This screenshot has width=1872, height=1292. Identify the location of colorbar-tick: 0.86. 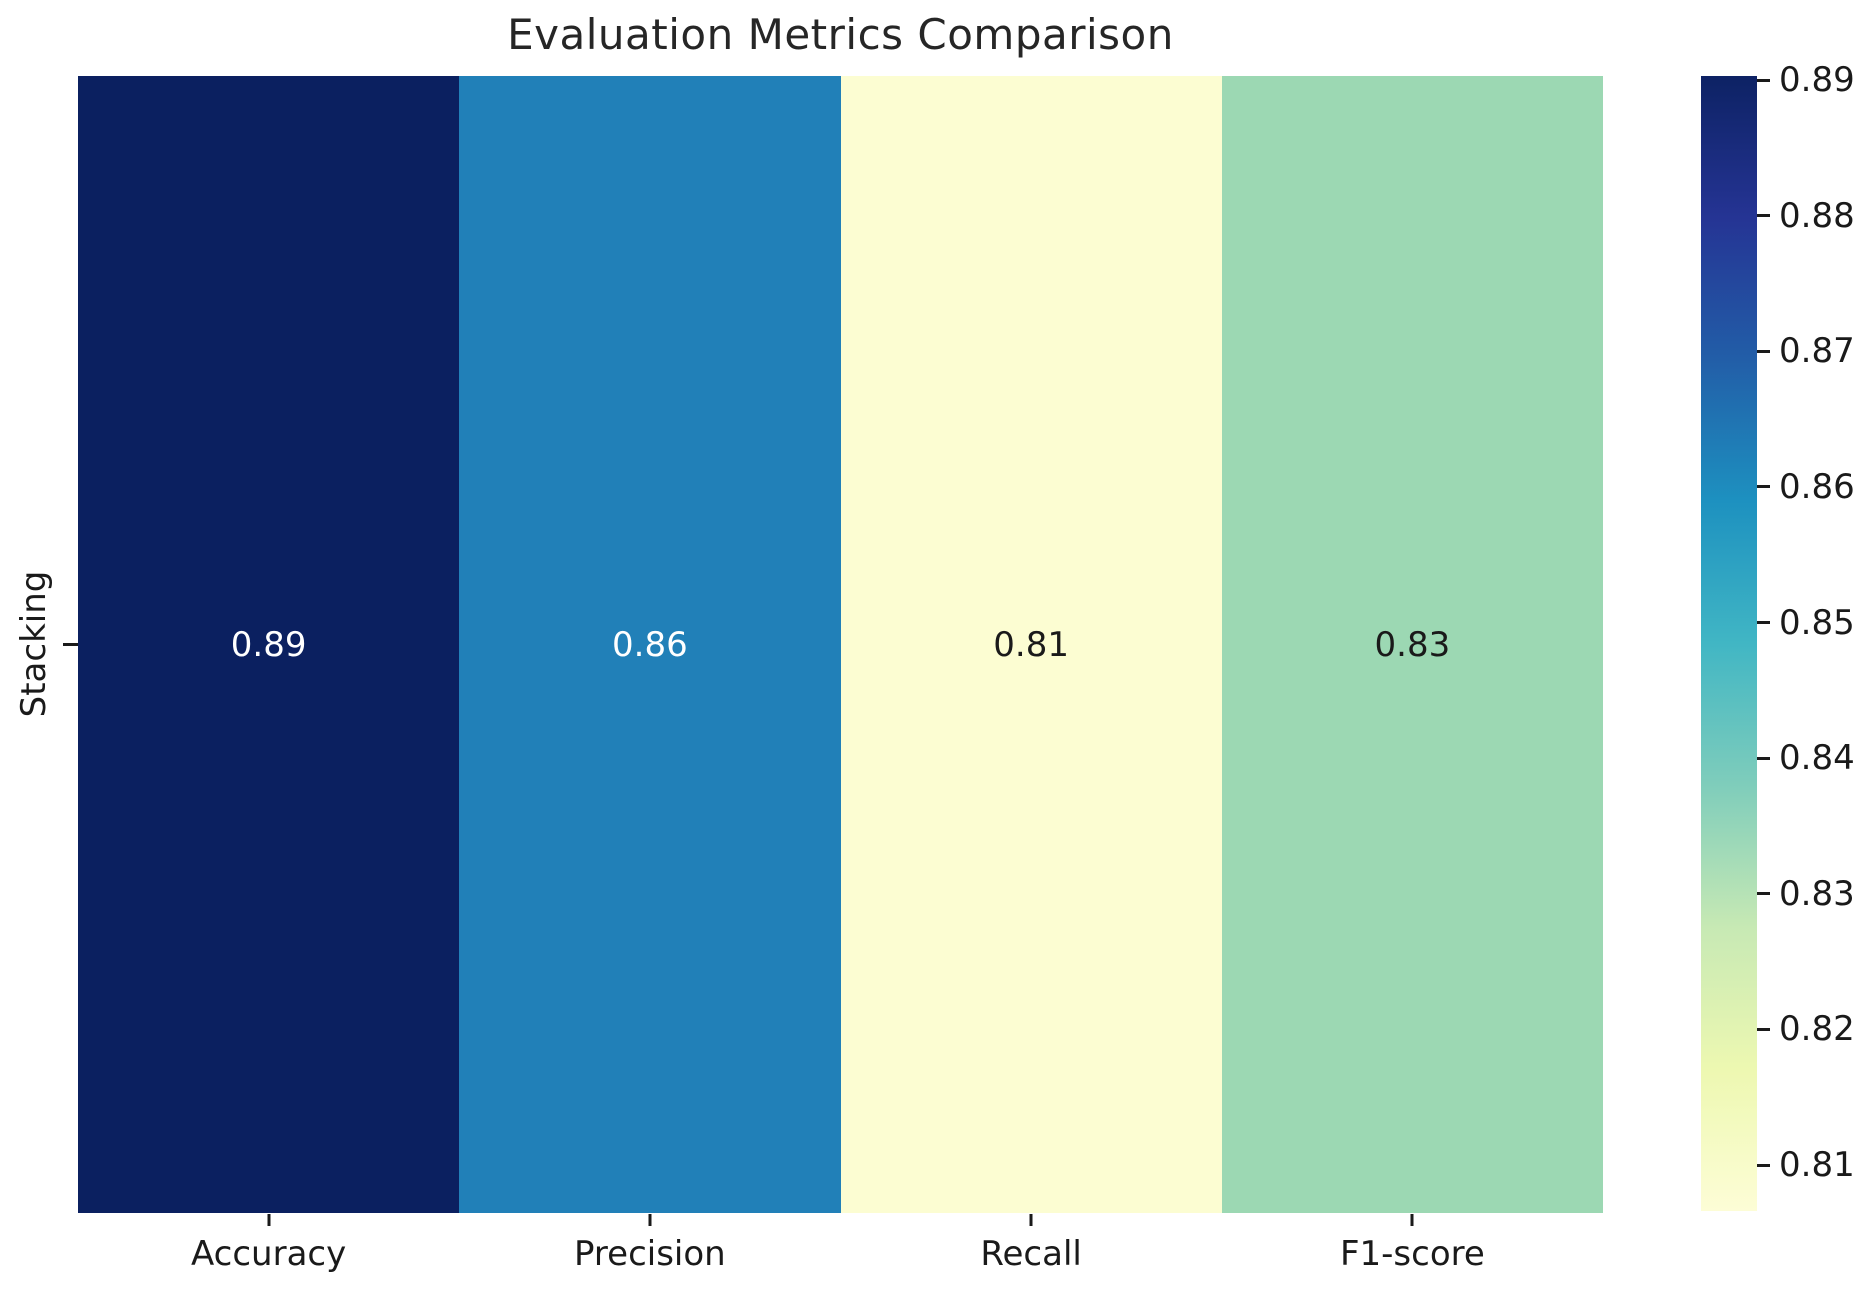
(1806, 487).